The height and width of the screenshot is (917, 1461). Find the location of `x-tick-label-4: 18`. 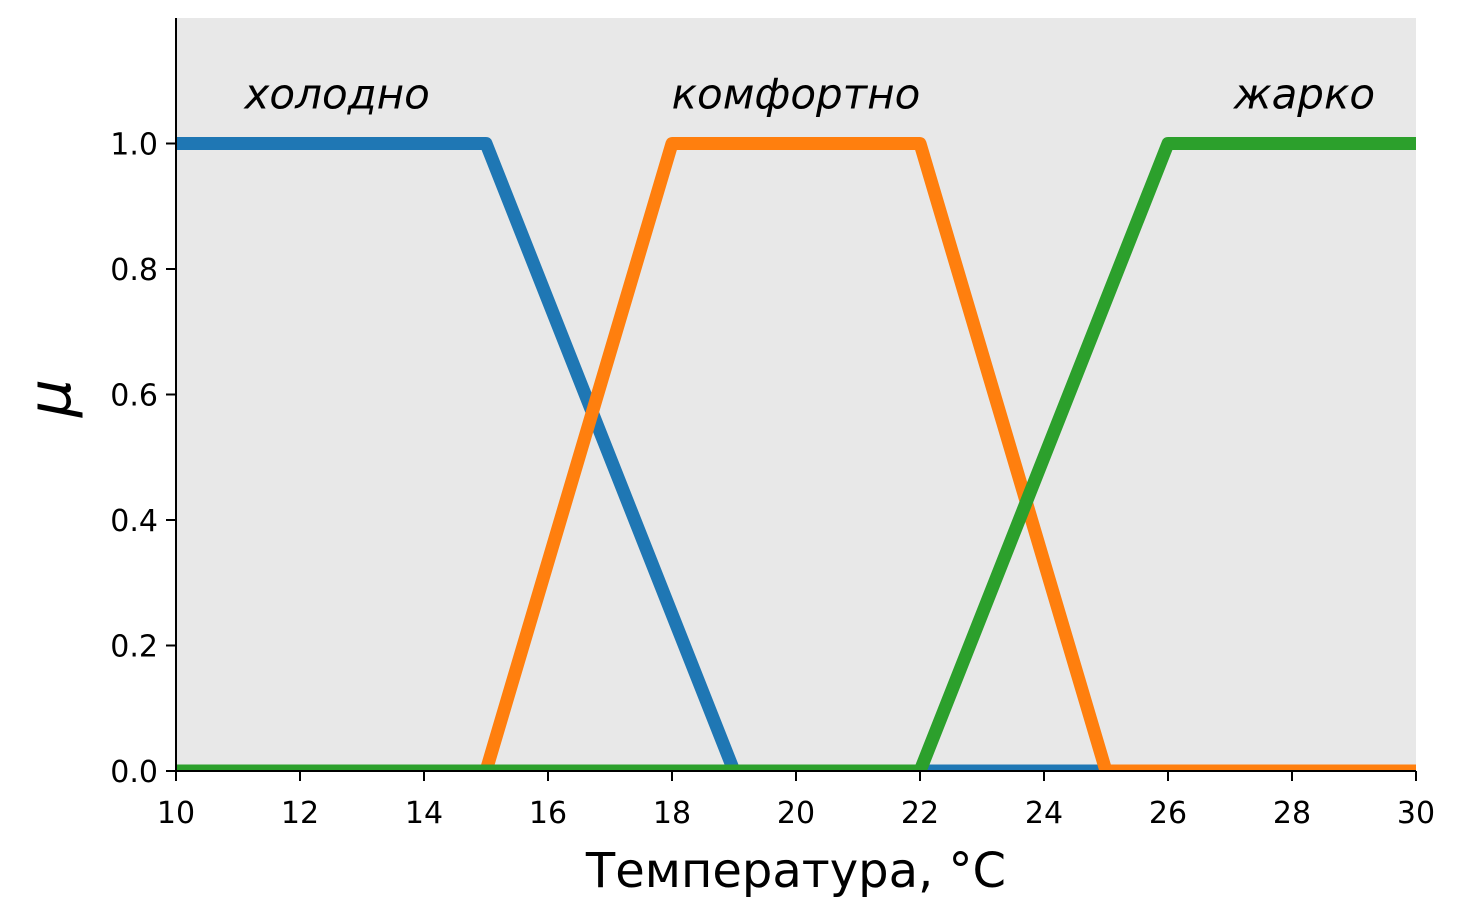

x-tick-label-4: 18 is located at coordinates (672, 813).